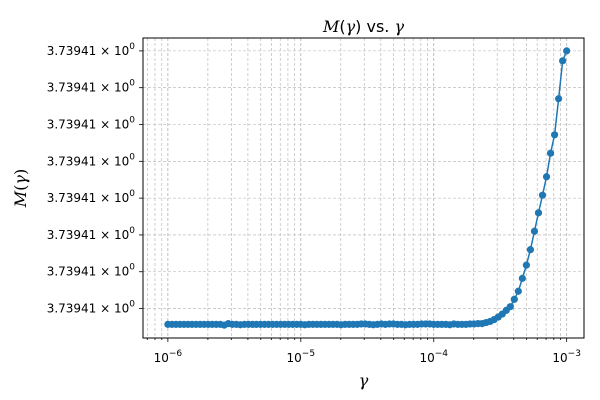 Image resolution: width=600 pixels, height=400 pixels. I want to click on x-tick-label: 10⁻³, so click(566, 357).